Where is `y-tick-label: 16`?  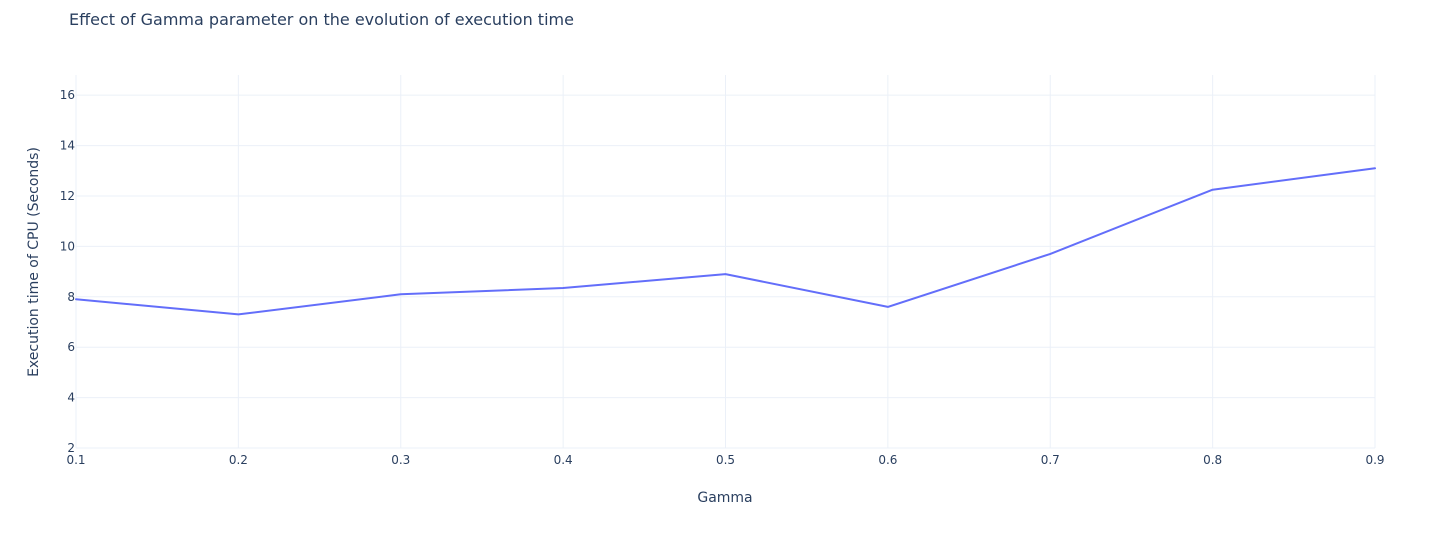
y-tick-label: 16 is located at coordinates (67, 95).